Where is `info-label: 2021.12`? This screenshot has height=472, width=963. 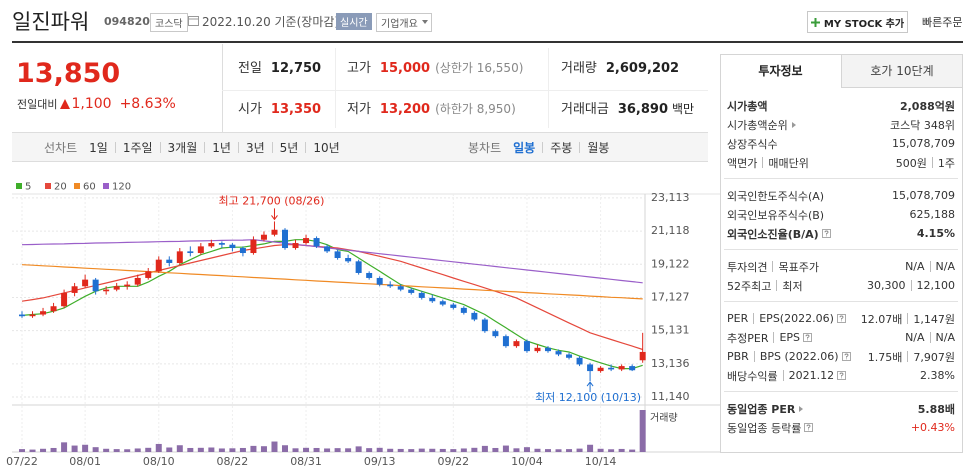 info-label: 2021.12 is located at coordinates (811, 375).